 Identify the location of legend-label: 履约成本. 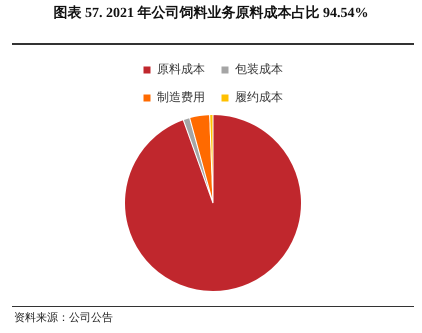
(259, 97).